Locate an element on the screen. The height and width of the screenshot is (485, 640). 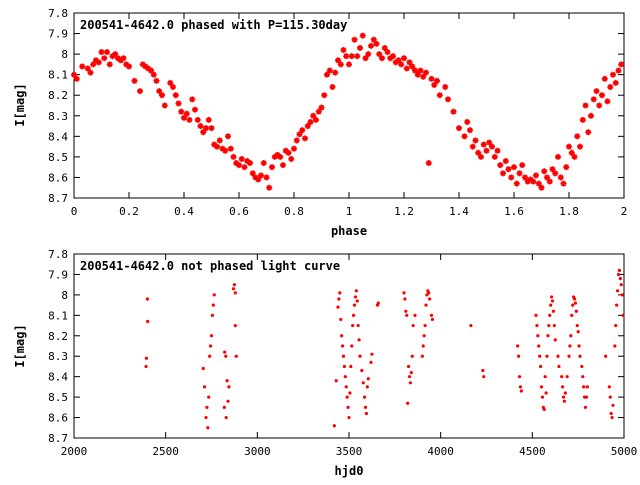
phased-y-tick-label: 8.4 is located at coordinates (58, 136).